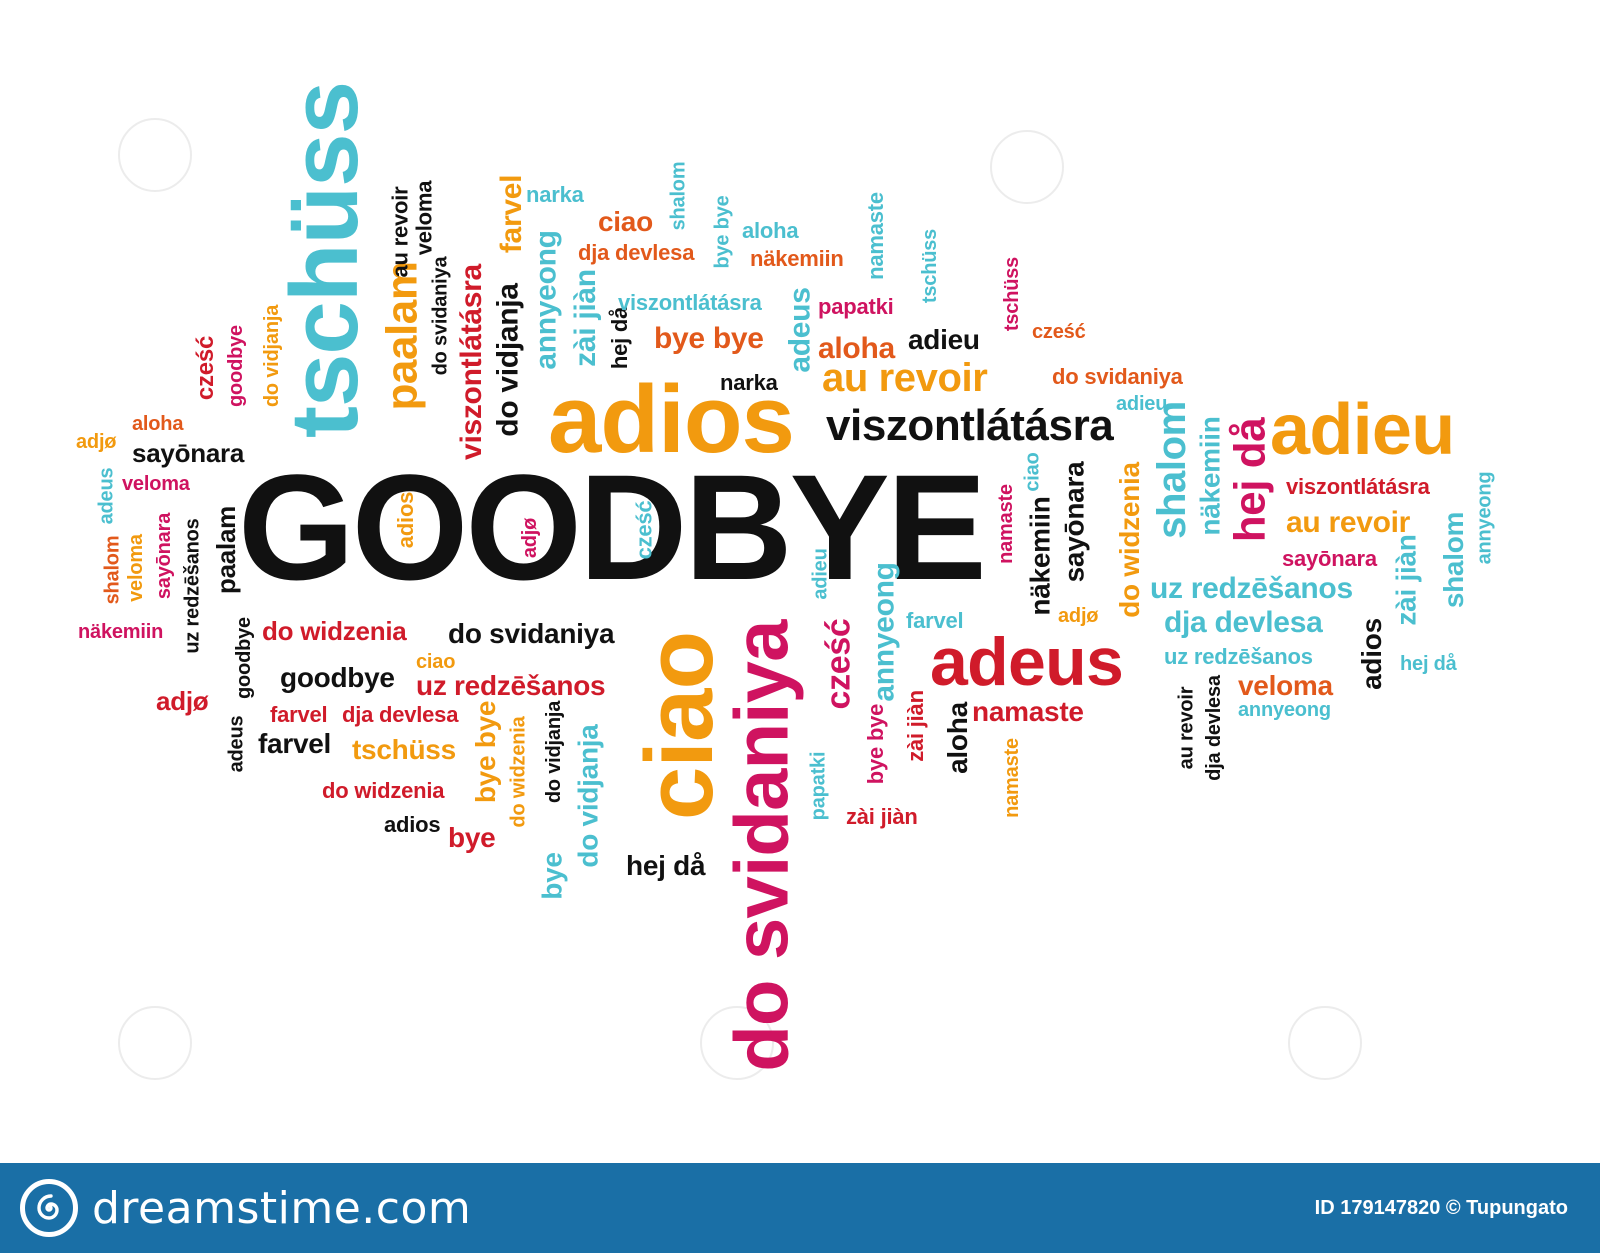 Image resolution: width=1600 pixels, height=1253 pixels. Describe the element at coordinates (1441, 1207) in the screenshot. I see `image-credit: ID 179147820 © Tupungato` at that location.